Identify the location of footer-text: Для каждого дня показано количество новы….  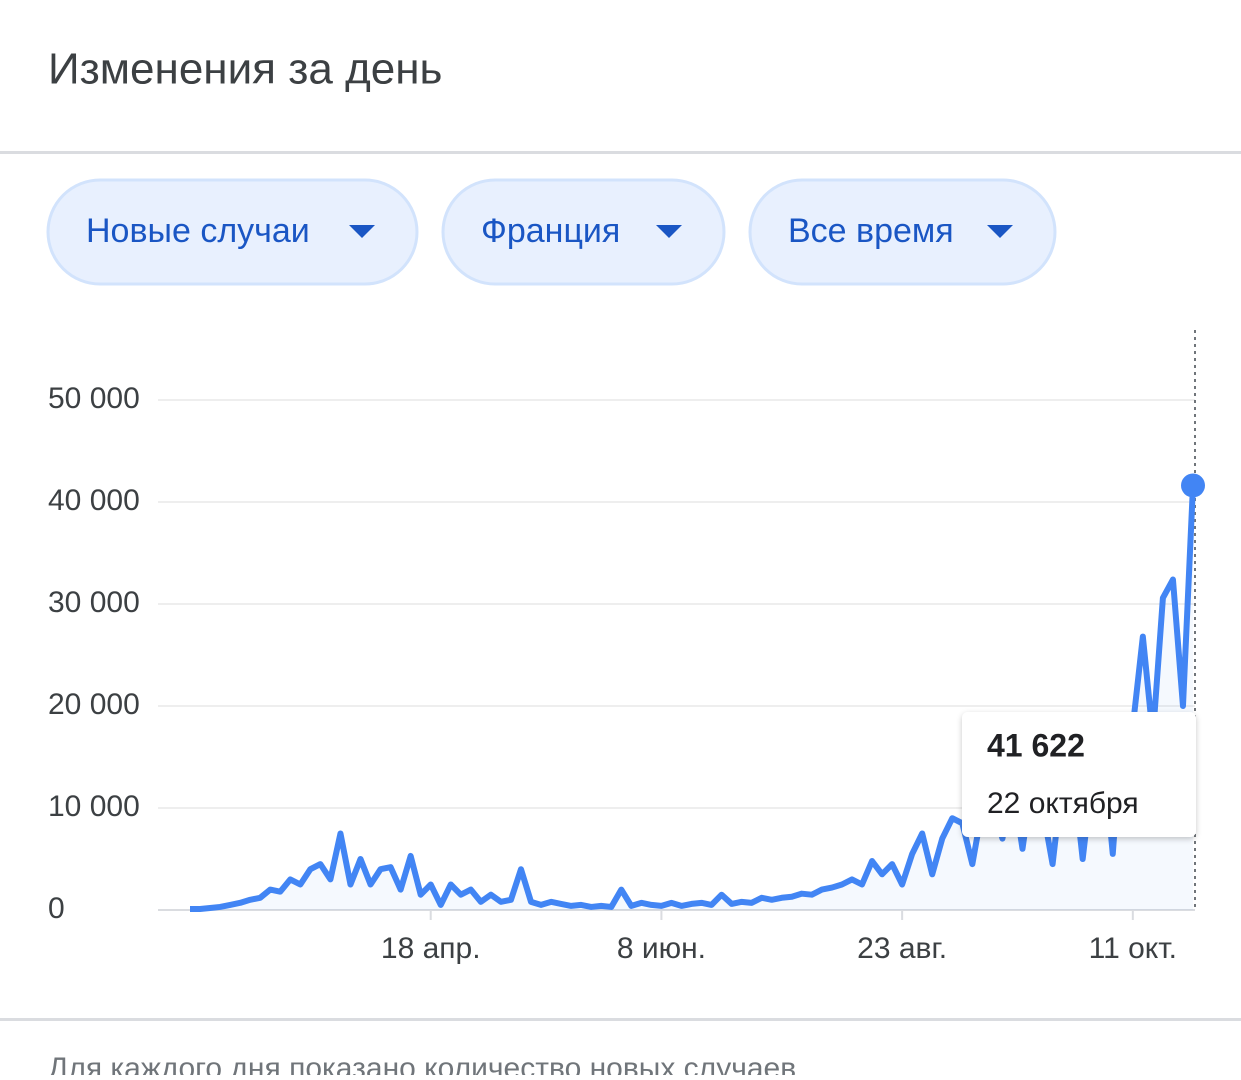
(422, 1063).